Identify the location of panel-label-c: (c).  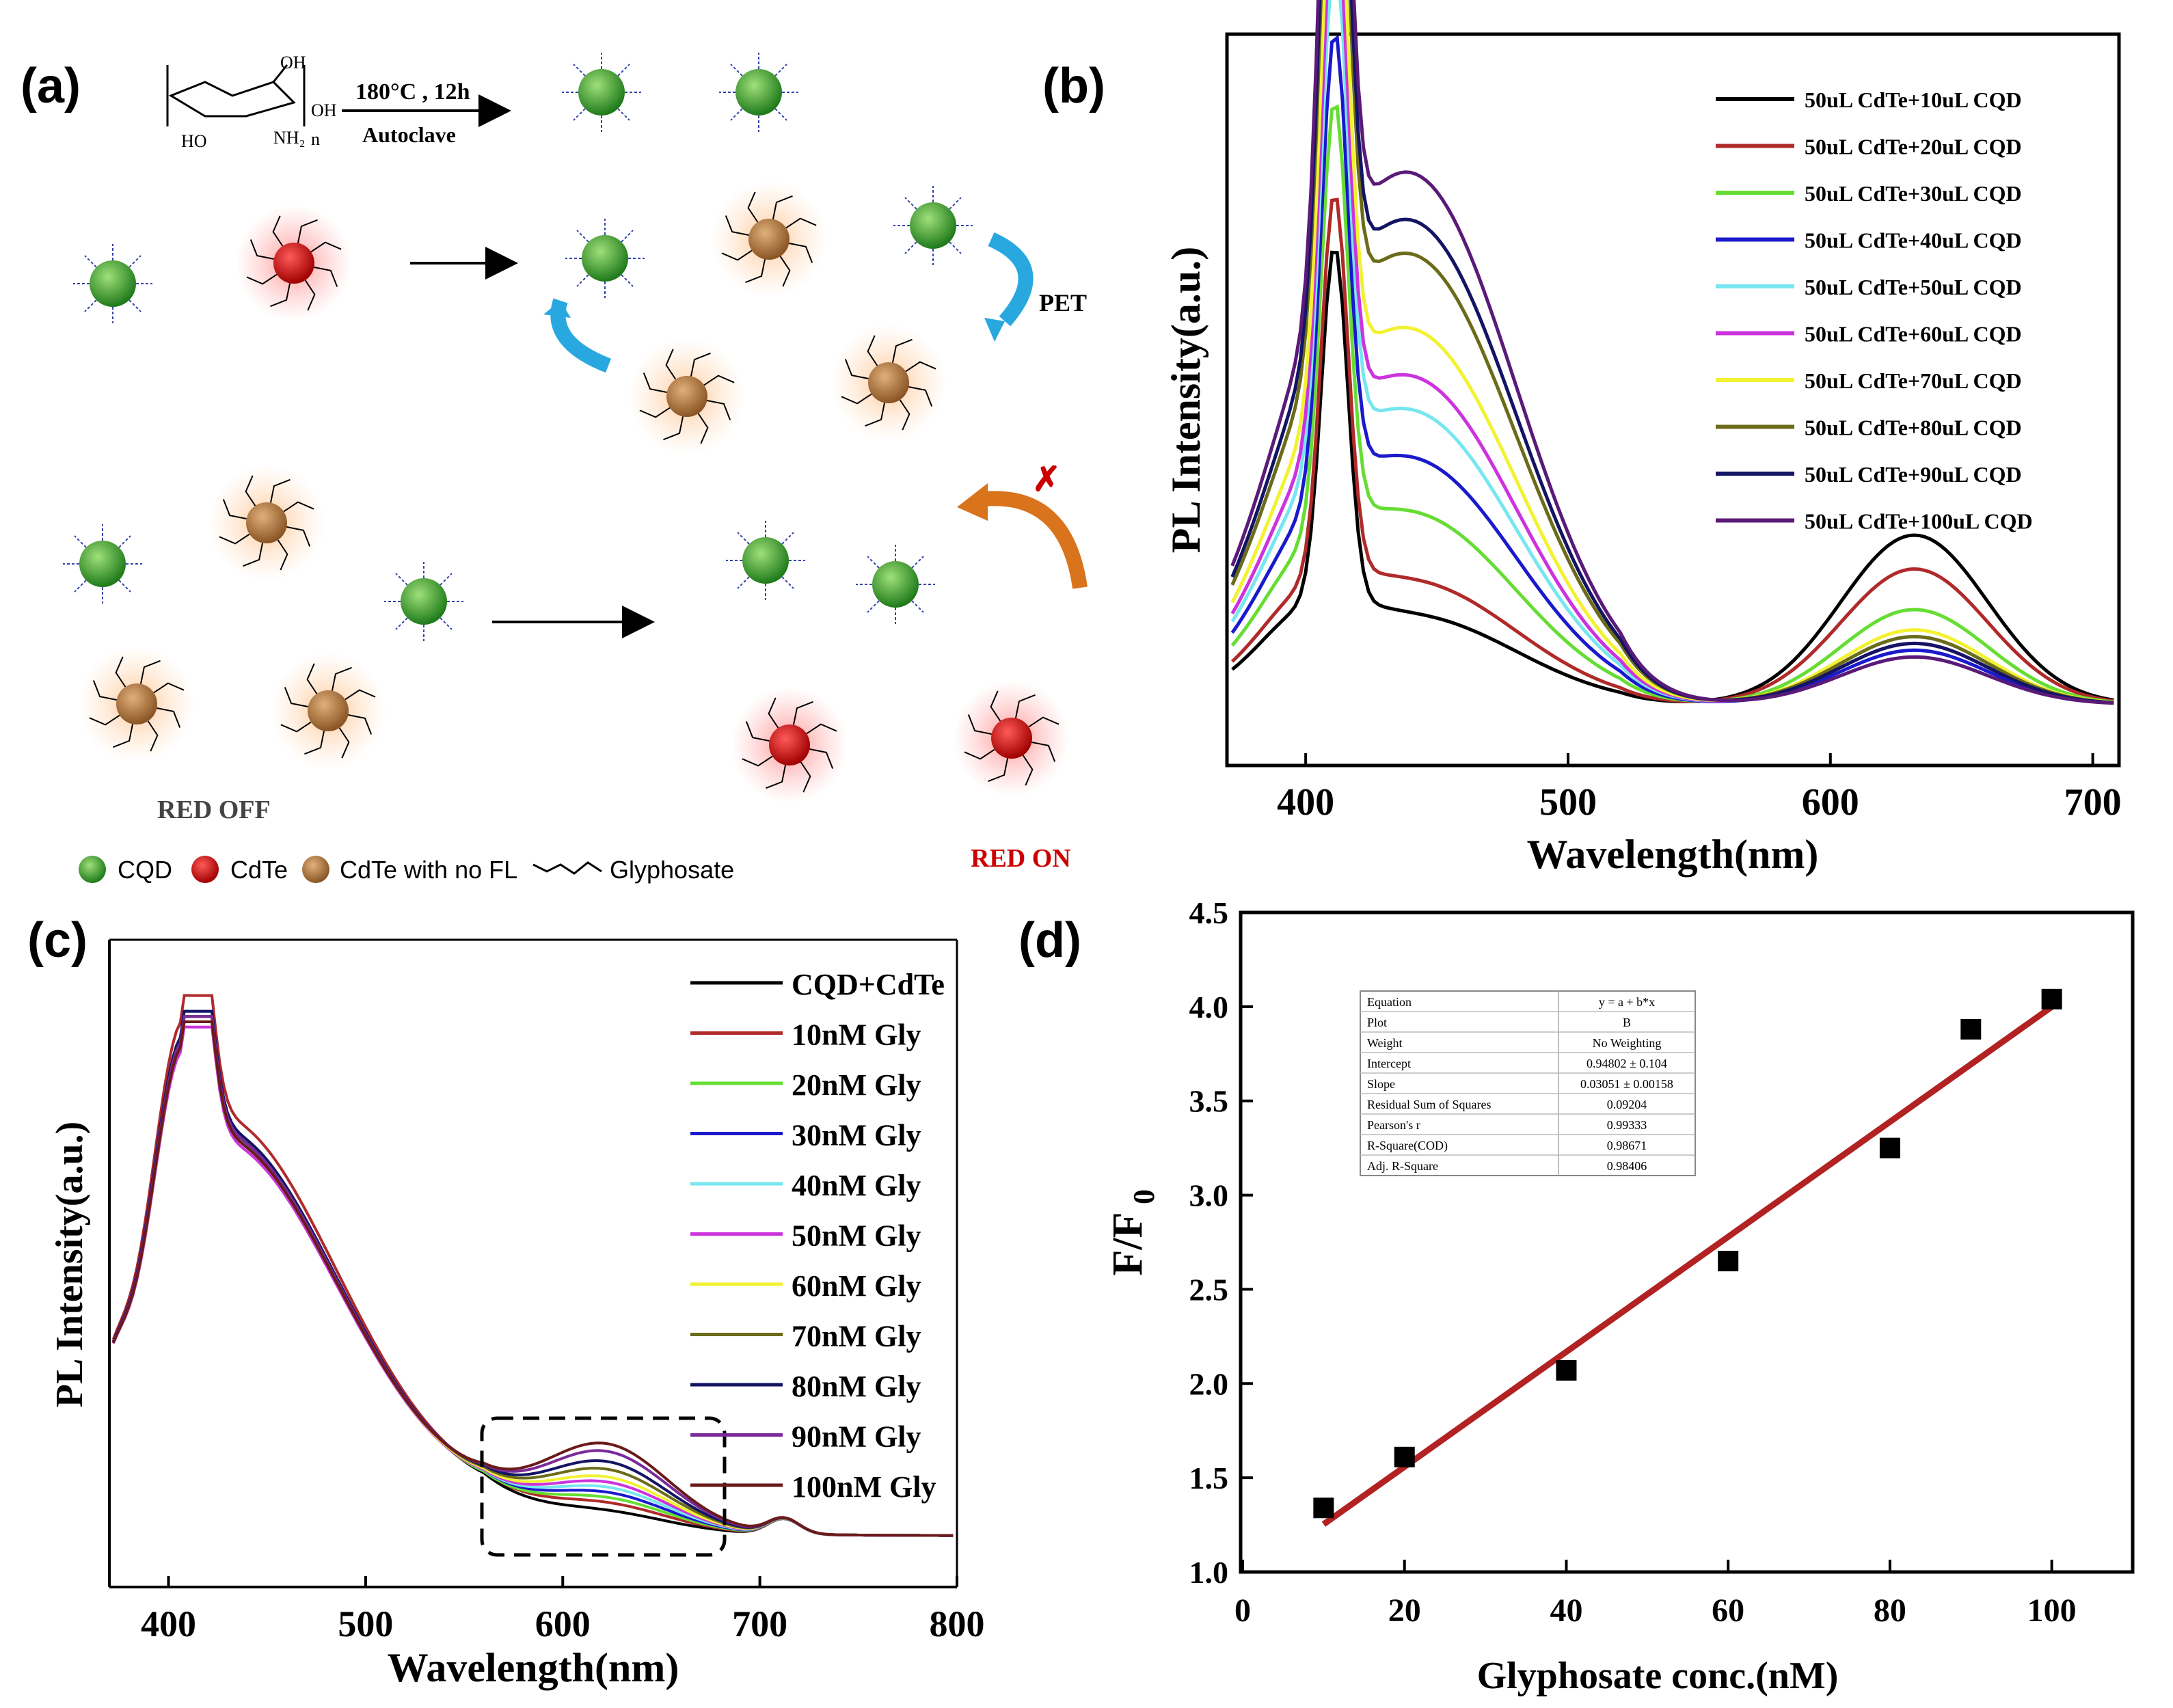
(57, 941).